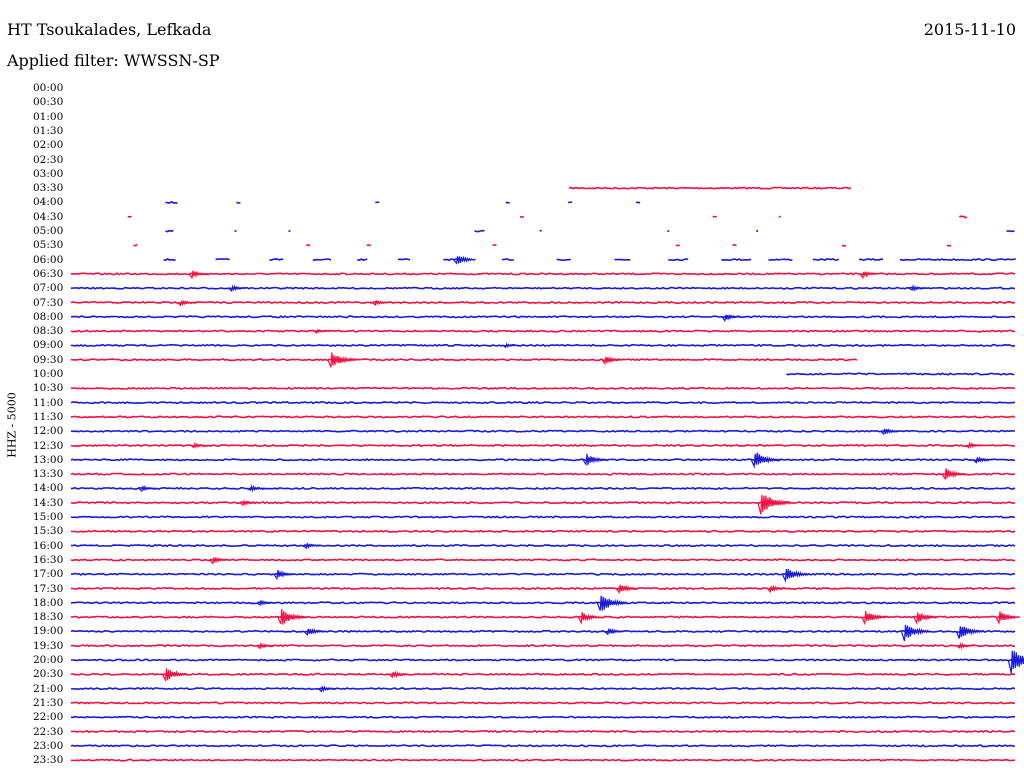 The height and width of the screenshot is (780, 1024). Describe the element at coordinates (113, 60) in the screenshot. I see `filter-label: Applied filter: WWSSN-SP` at that location.